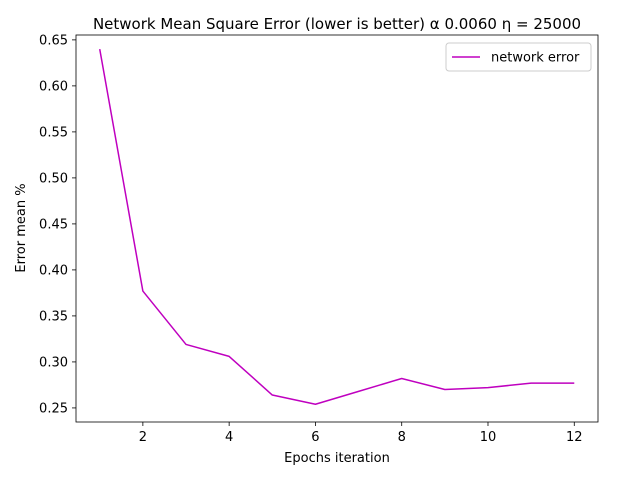  I want to click on x-tick-label: 2, so click(143, 437).